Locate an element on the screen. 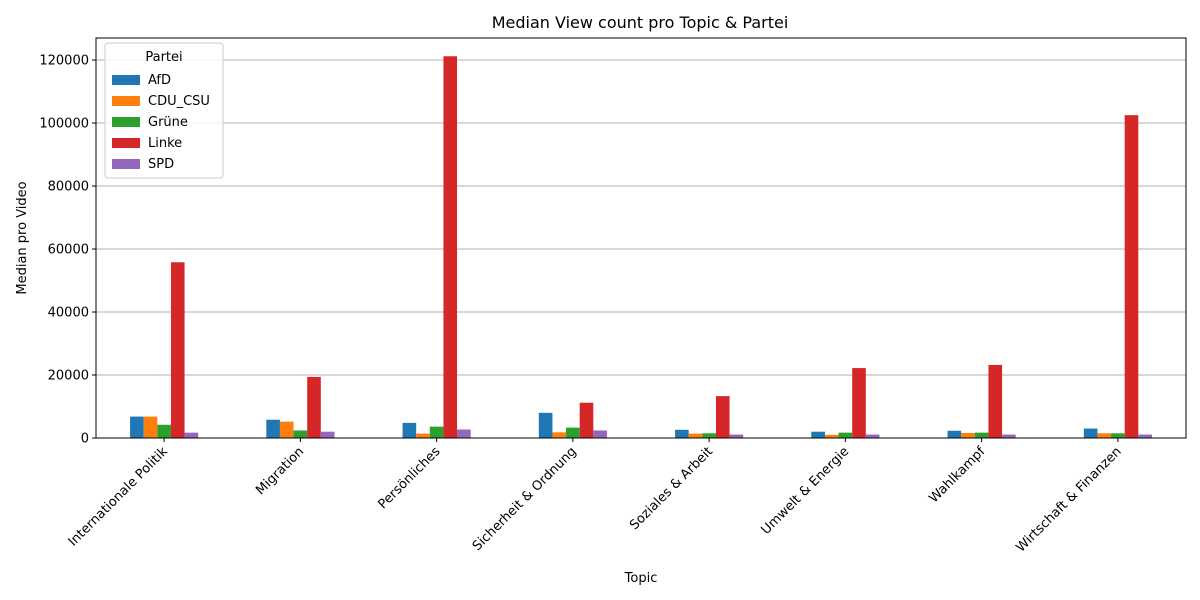 The image size is (1200, 600). x-tick-label: Internationale Politik is located at coordinates (119, 497).